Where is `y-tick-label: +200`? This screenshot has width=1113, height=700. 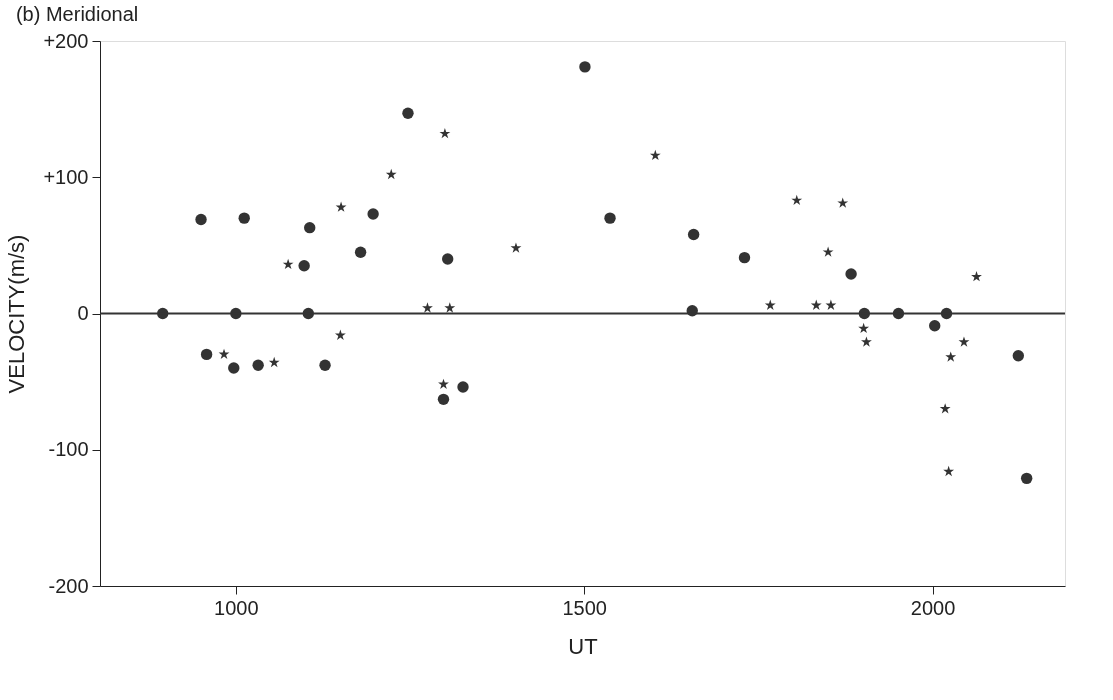 y-tick-label: +200 is located at coordinates (66, 40).